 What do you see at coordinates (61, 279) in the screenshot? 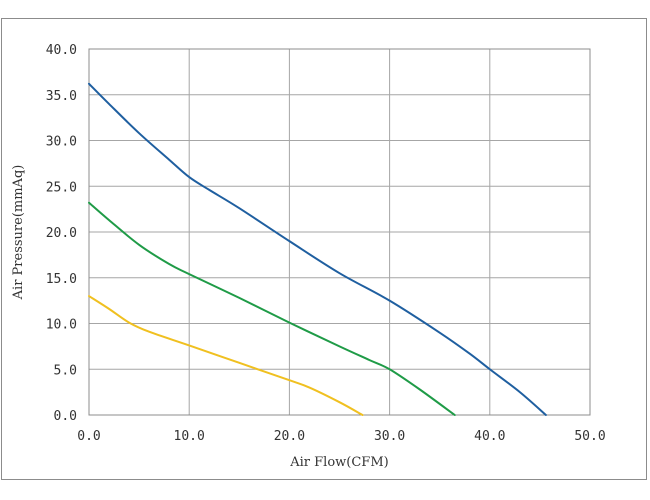
I see `y-tick-label: 15.0` at bounding box center [61, 279].